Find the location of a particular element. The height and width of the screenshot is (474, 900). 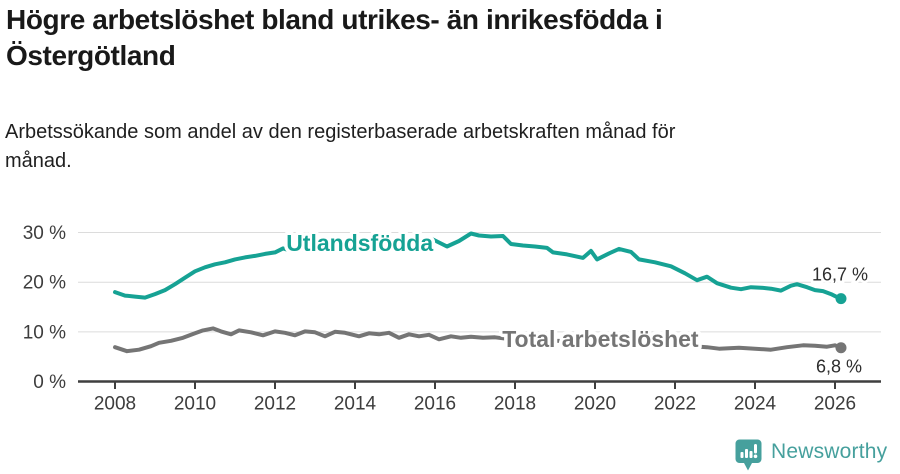

chart-subtitle-line-2: månad. is located at coordinates (38, 161).